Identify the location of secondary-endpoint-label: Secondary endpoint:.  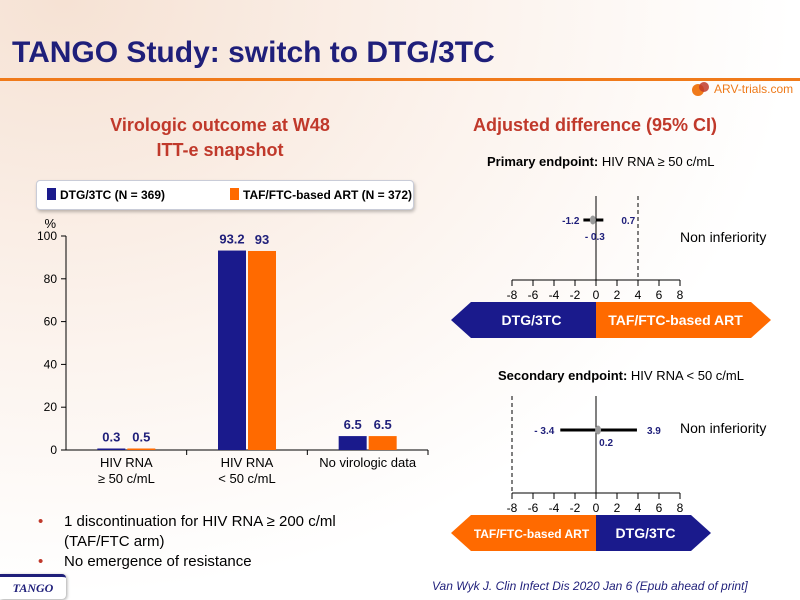
(563, 375).